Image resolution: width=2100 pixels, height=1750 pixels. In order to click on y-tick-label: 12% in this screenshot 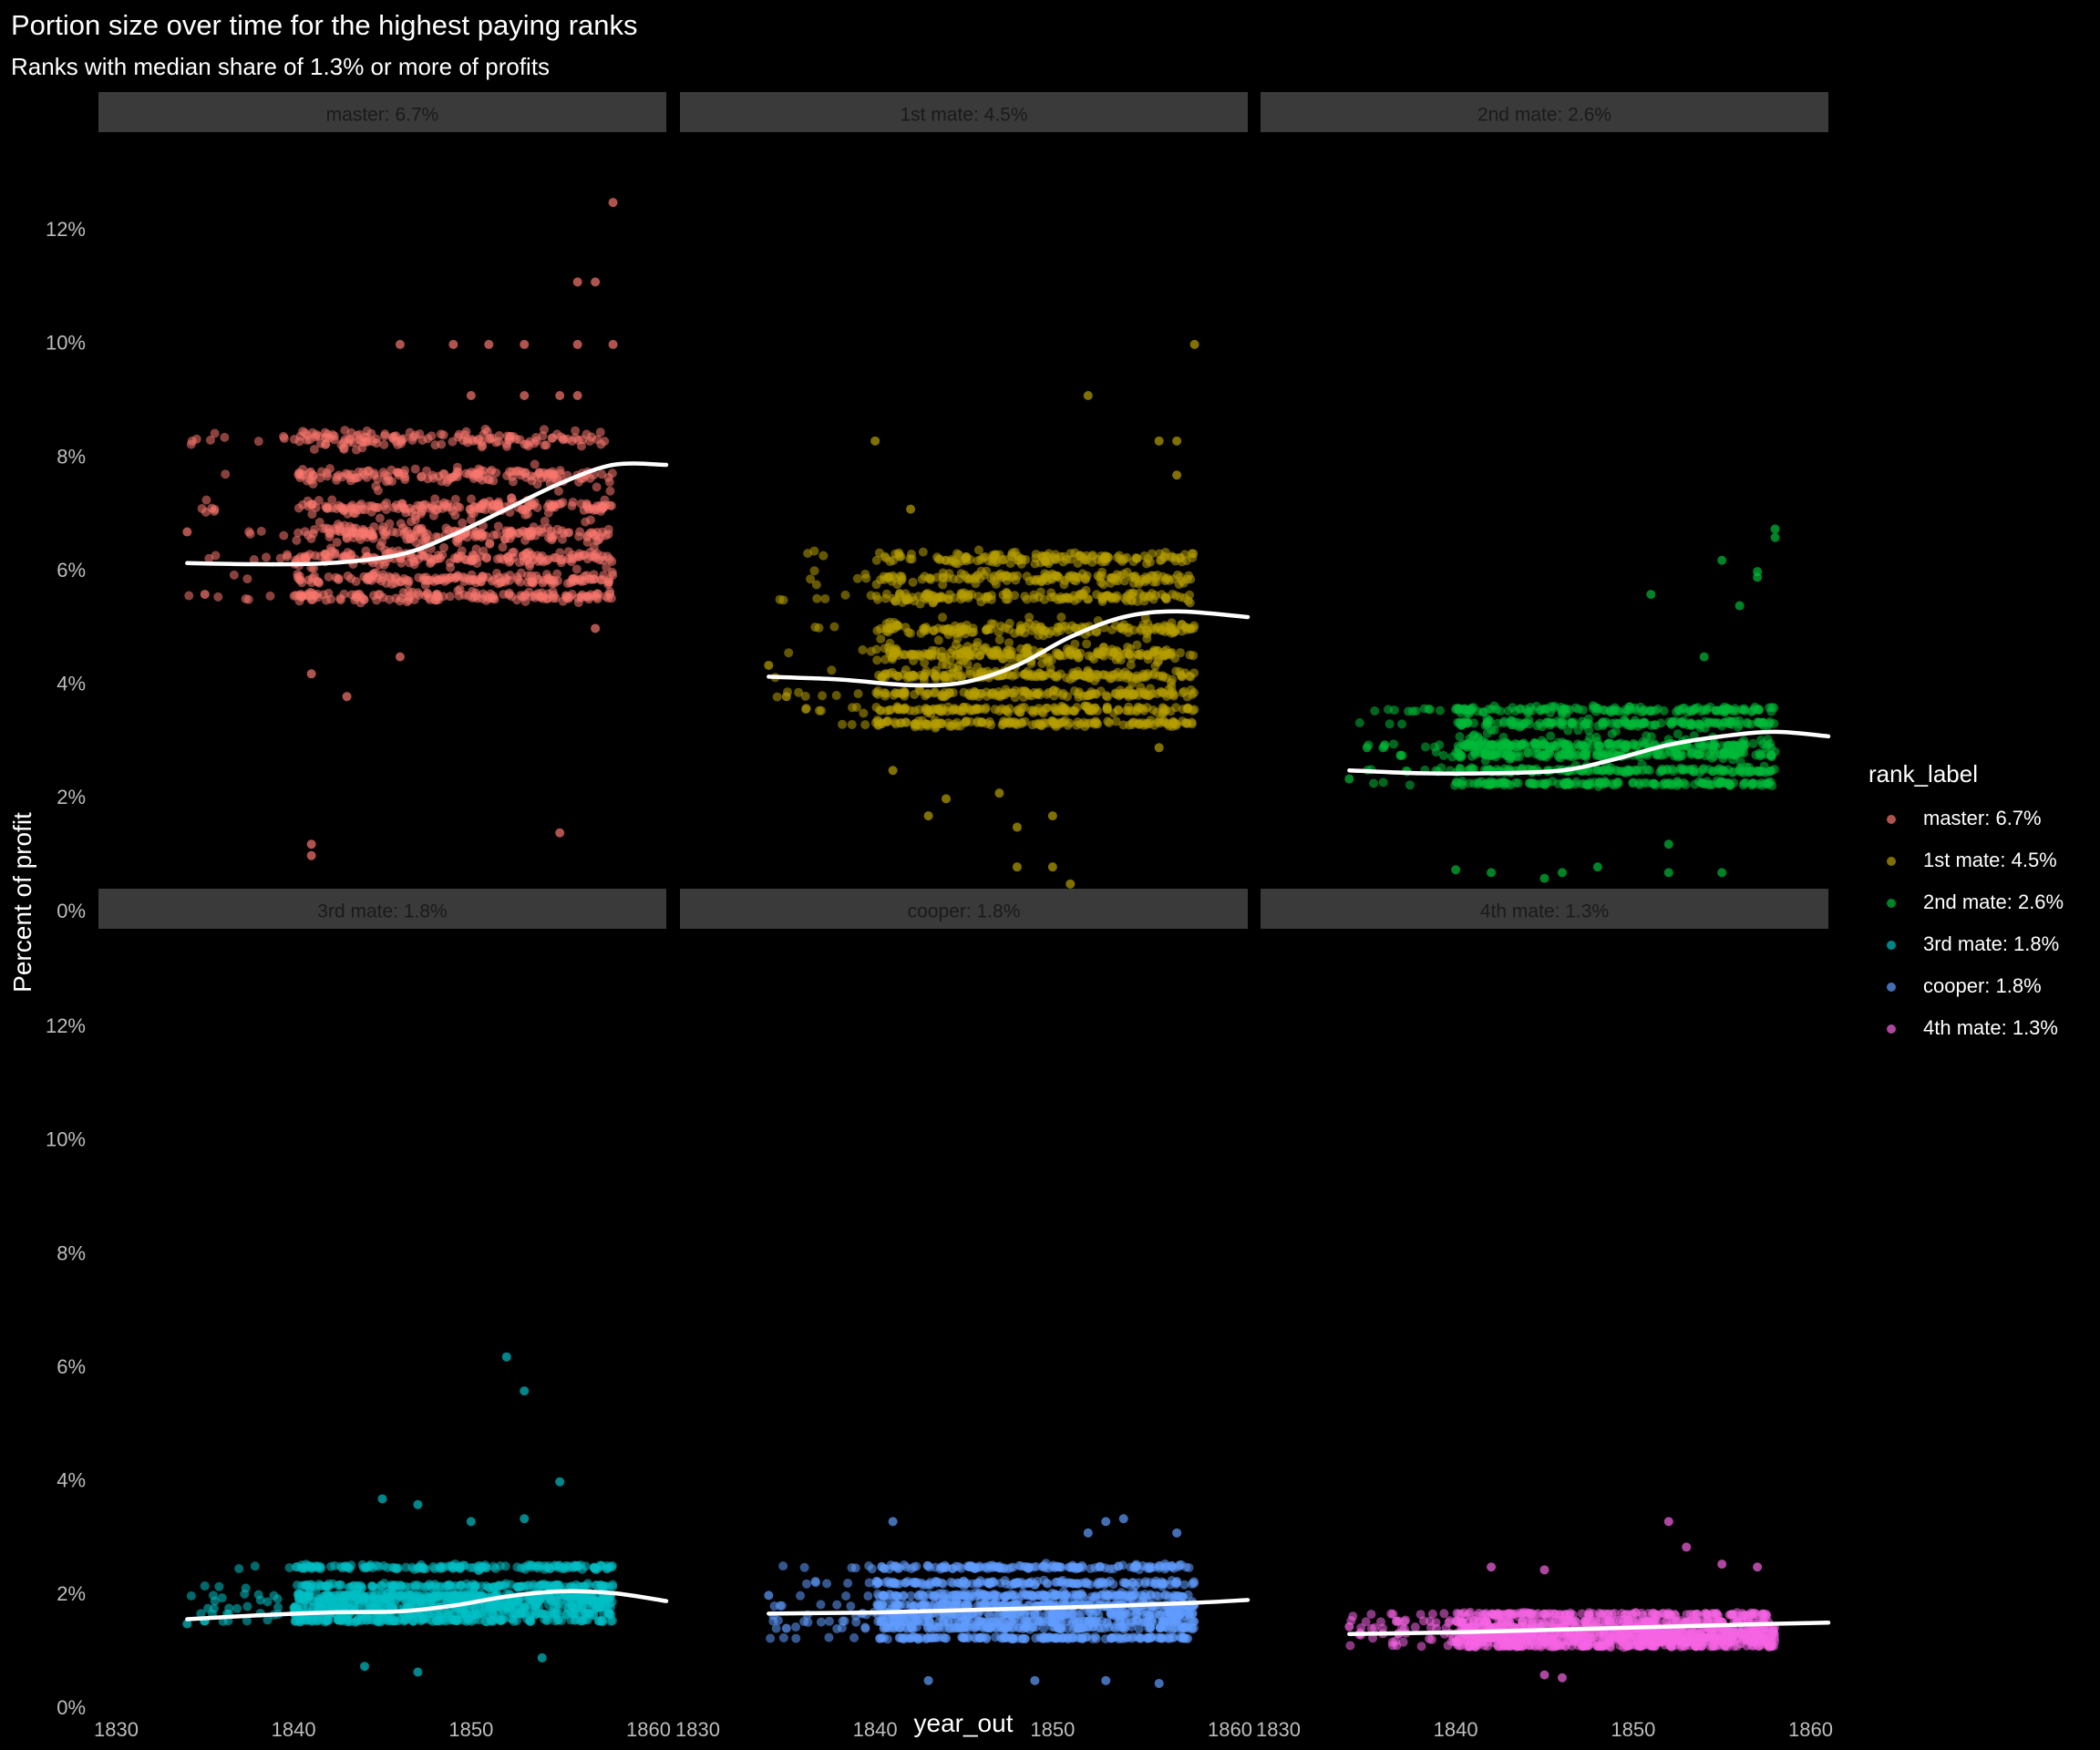, I will do `click(66, 230)`.